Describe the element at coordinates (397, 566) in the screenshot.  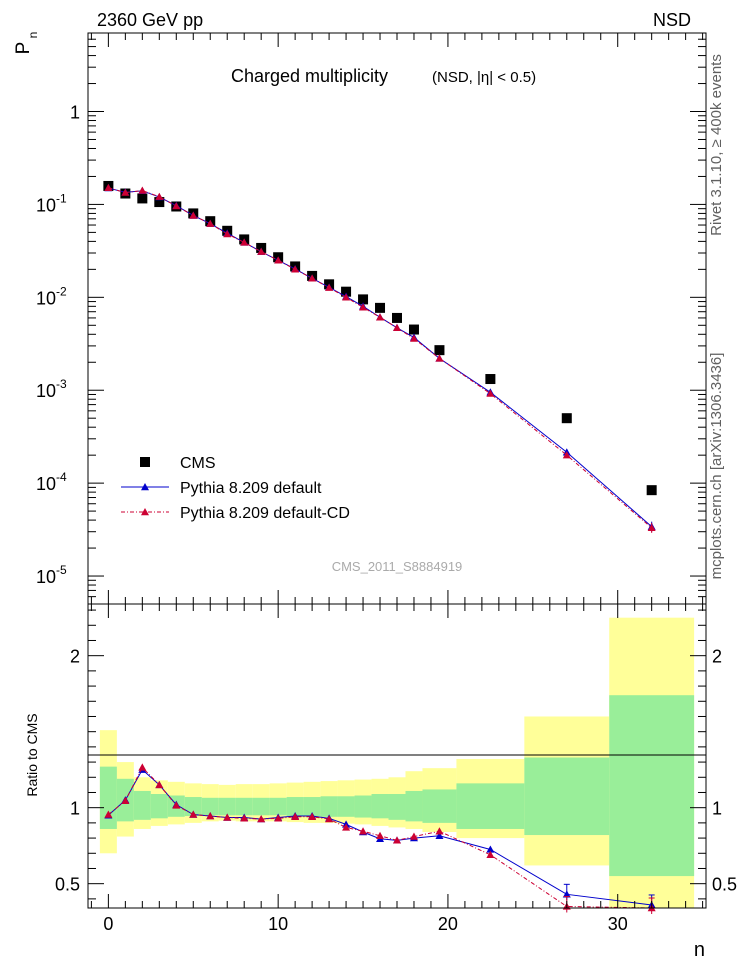
I see `analysis-tag: CMS_2011_S8884919` at that location.